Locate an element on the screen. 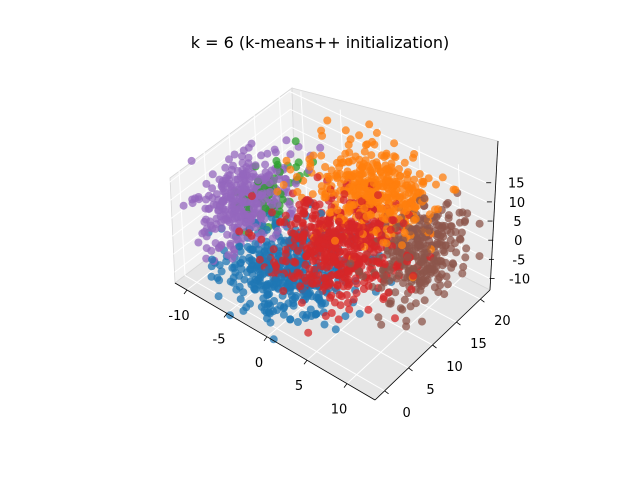 Image resolution: width=640 pixels, height=480 pixels. grid-line-z is located at coordinates (230, 154).